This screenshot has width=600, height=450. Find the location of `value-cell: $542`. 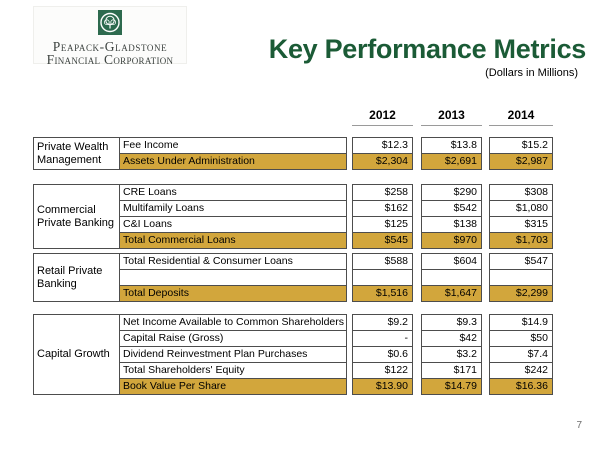

value-cell: $542 is located at coordinates (451, 208).